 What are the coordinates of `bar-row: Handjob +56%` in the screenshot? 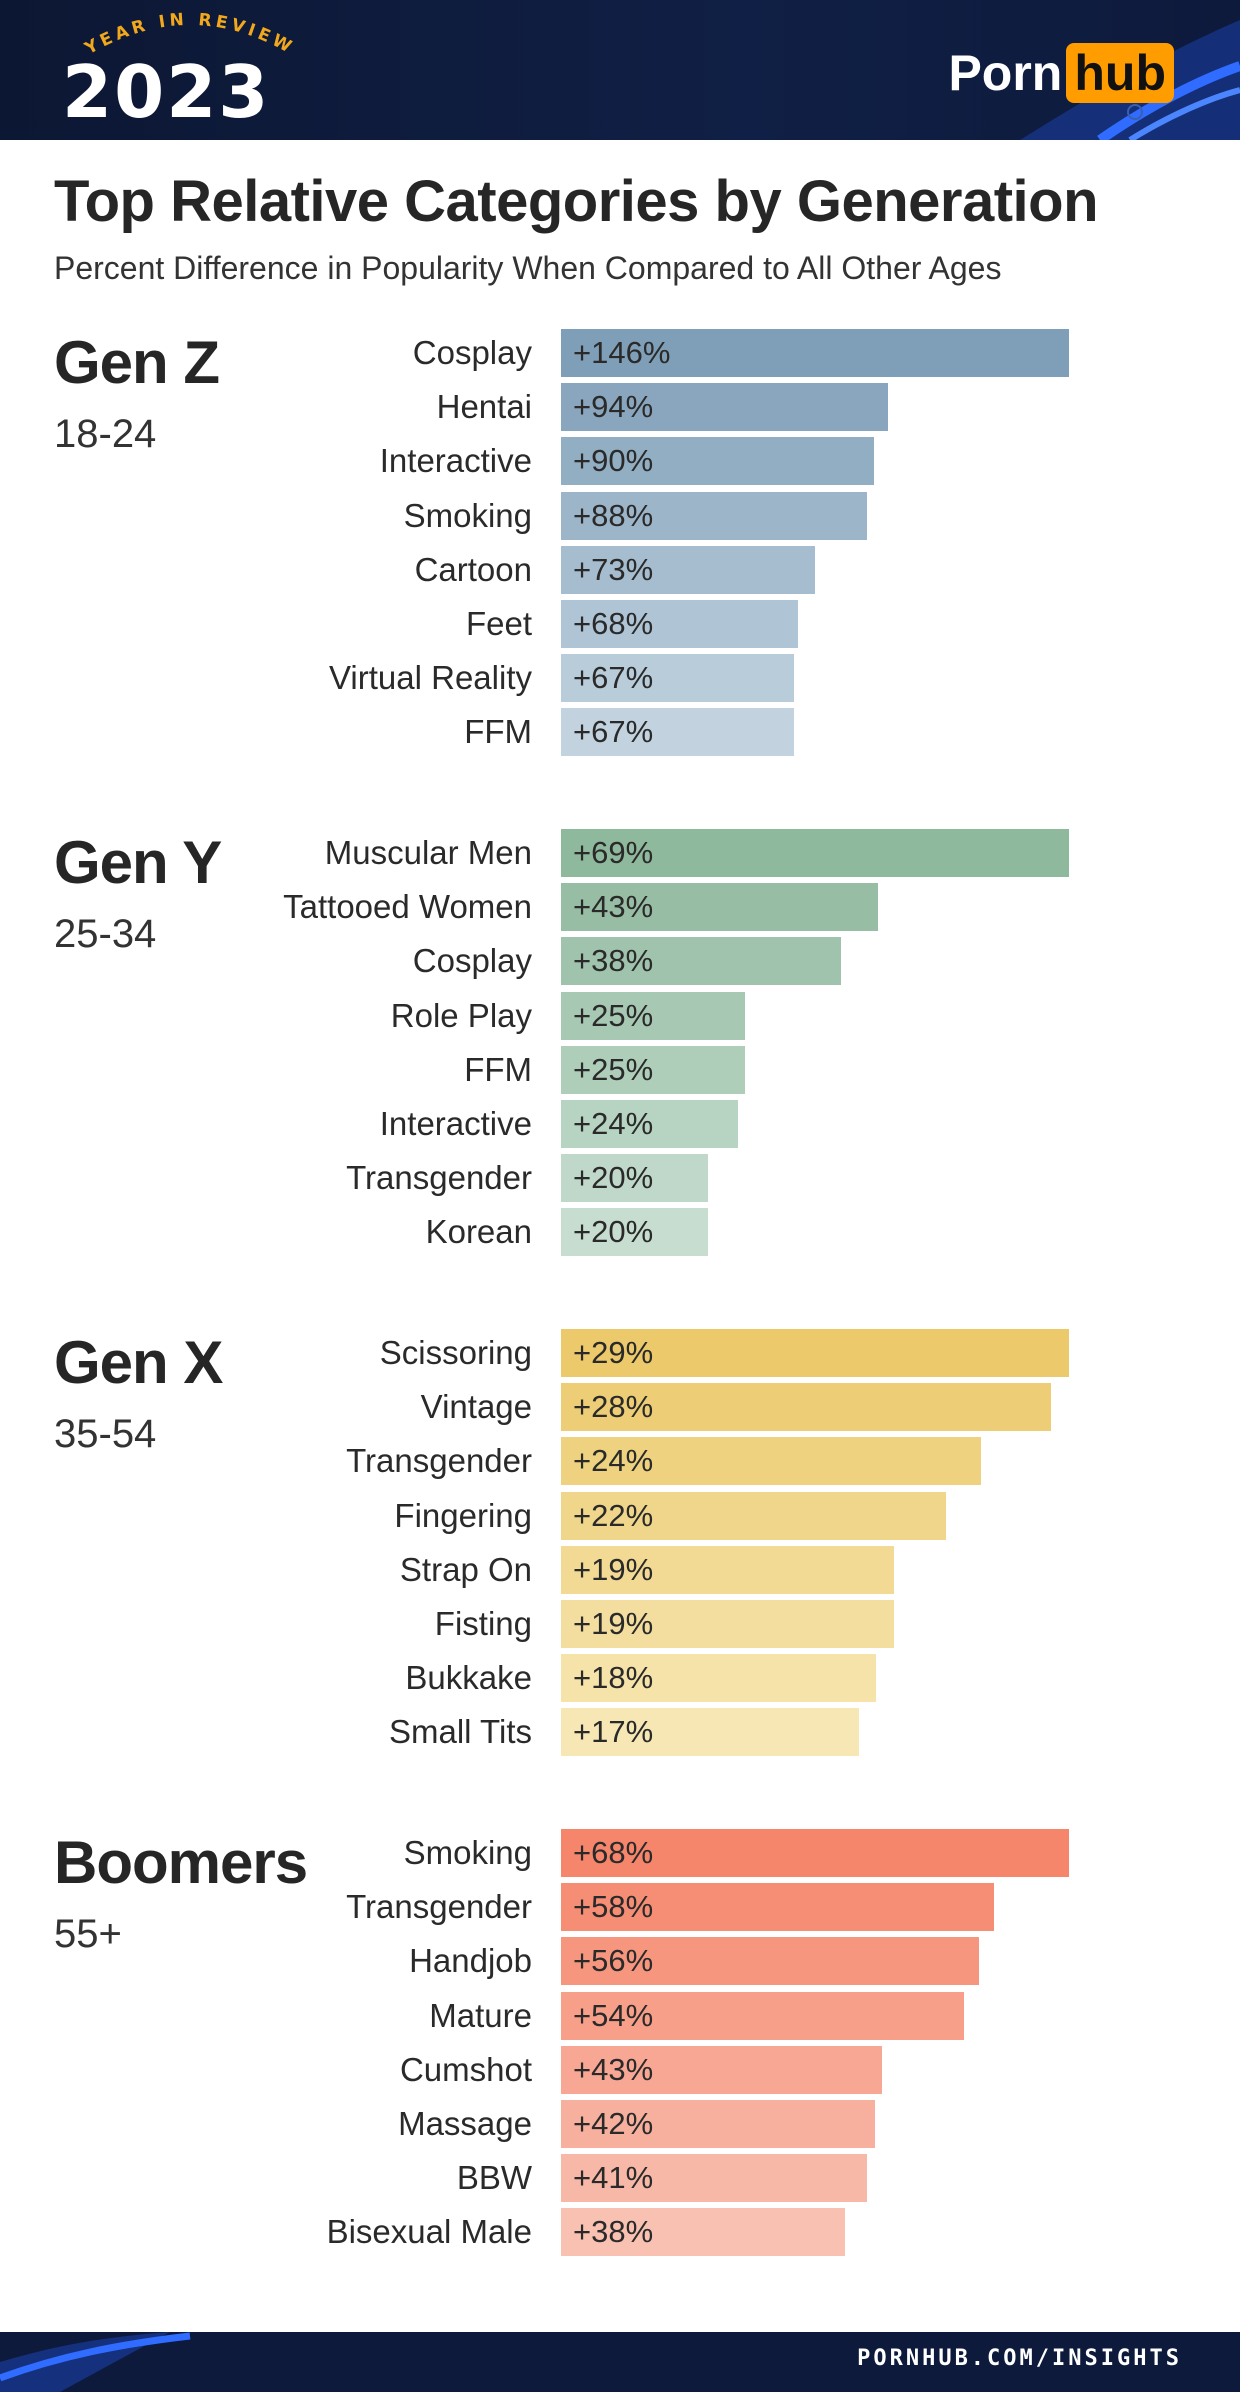 It's located at (620, 1961).